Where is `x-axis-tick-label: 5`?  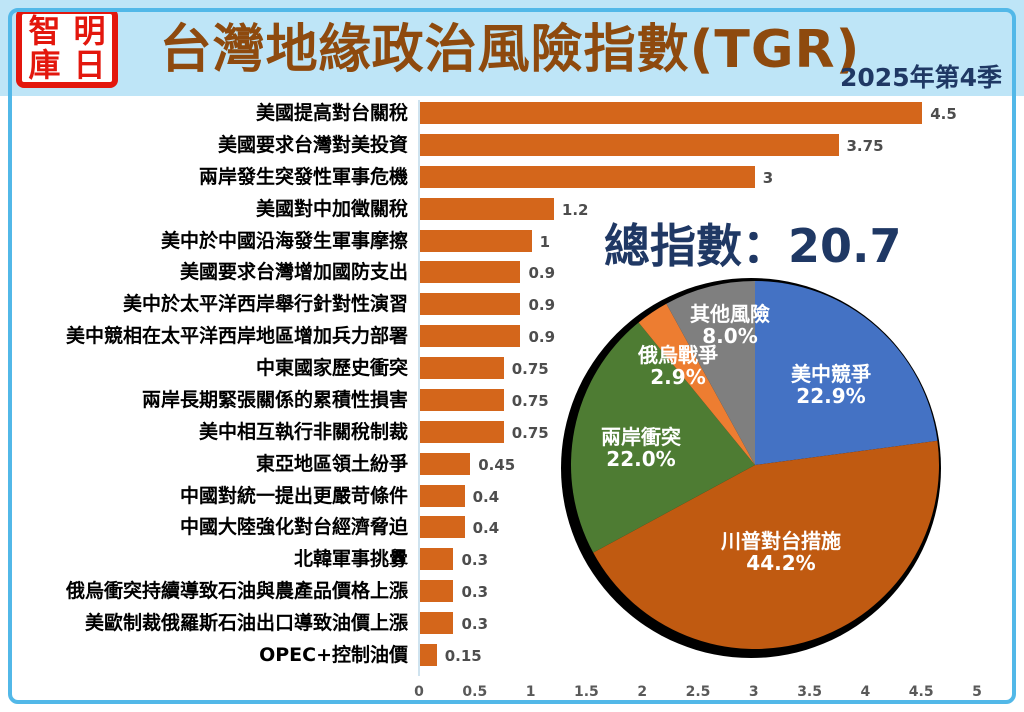 x-axis-tick-label: 5 is located at coordinates (977, 692).